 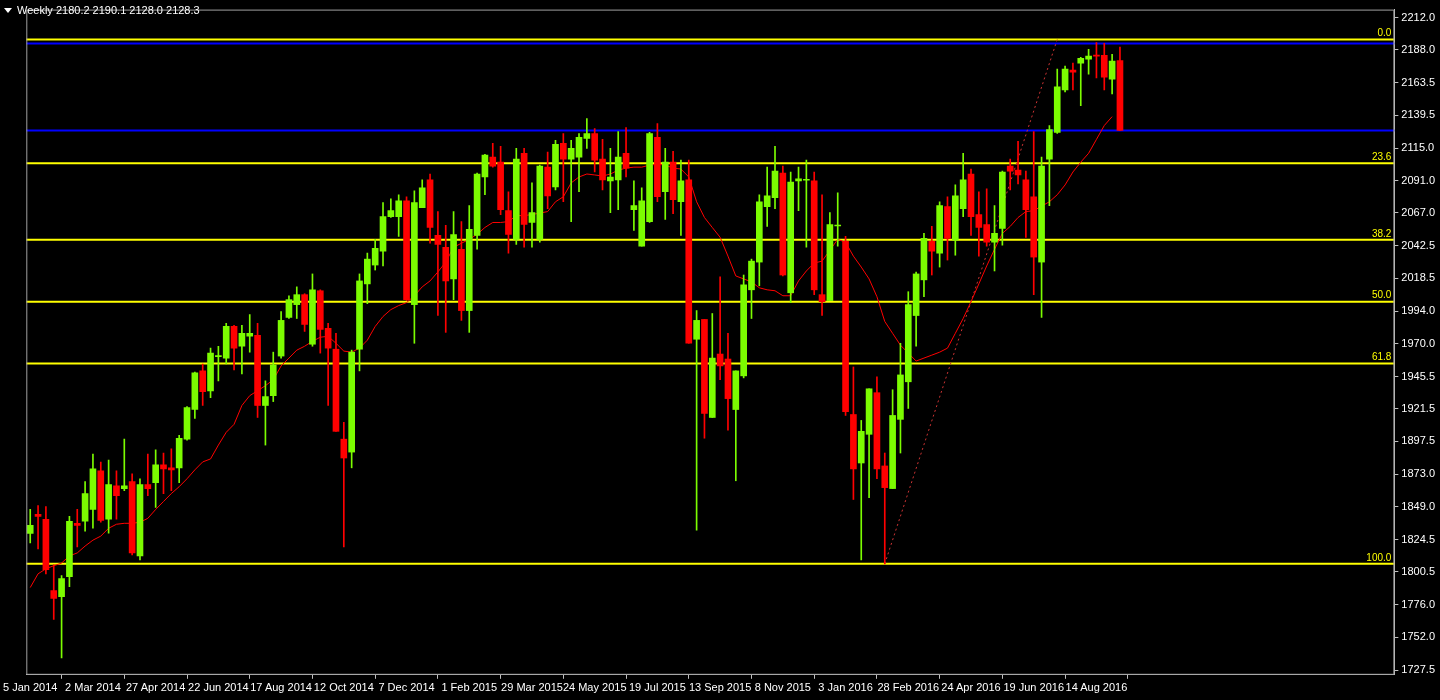 I want to click on x-tick-label: 3 Jan 2016, so click(x=845, y=687).